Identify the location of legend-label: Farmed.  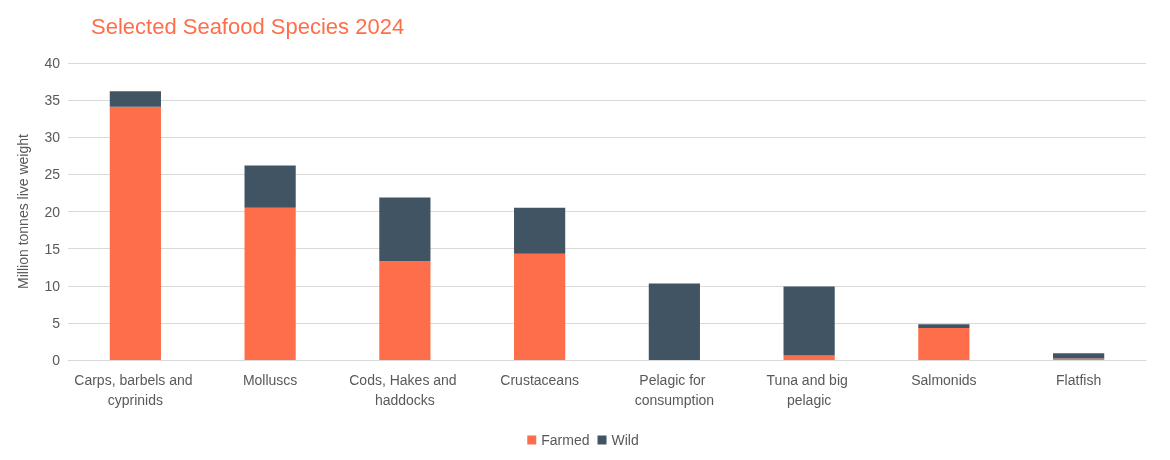
(565, 440).